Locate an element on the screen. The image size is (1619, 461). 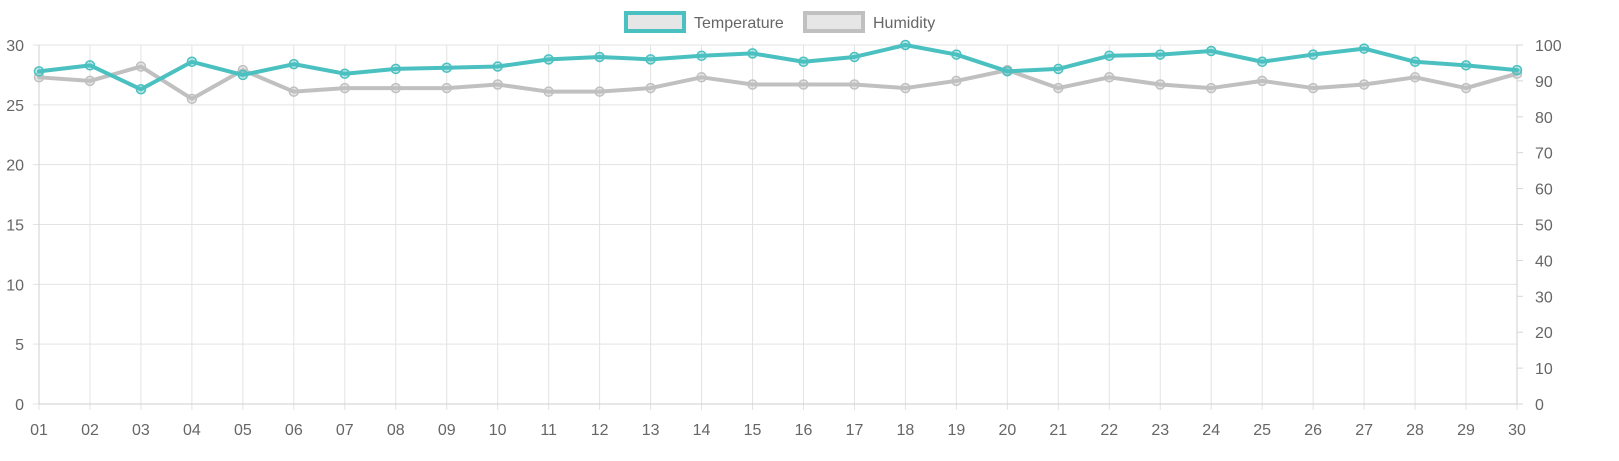
x-tick-label: 18 is located at coordinates (906, 430).